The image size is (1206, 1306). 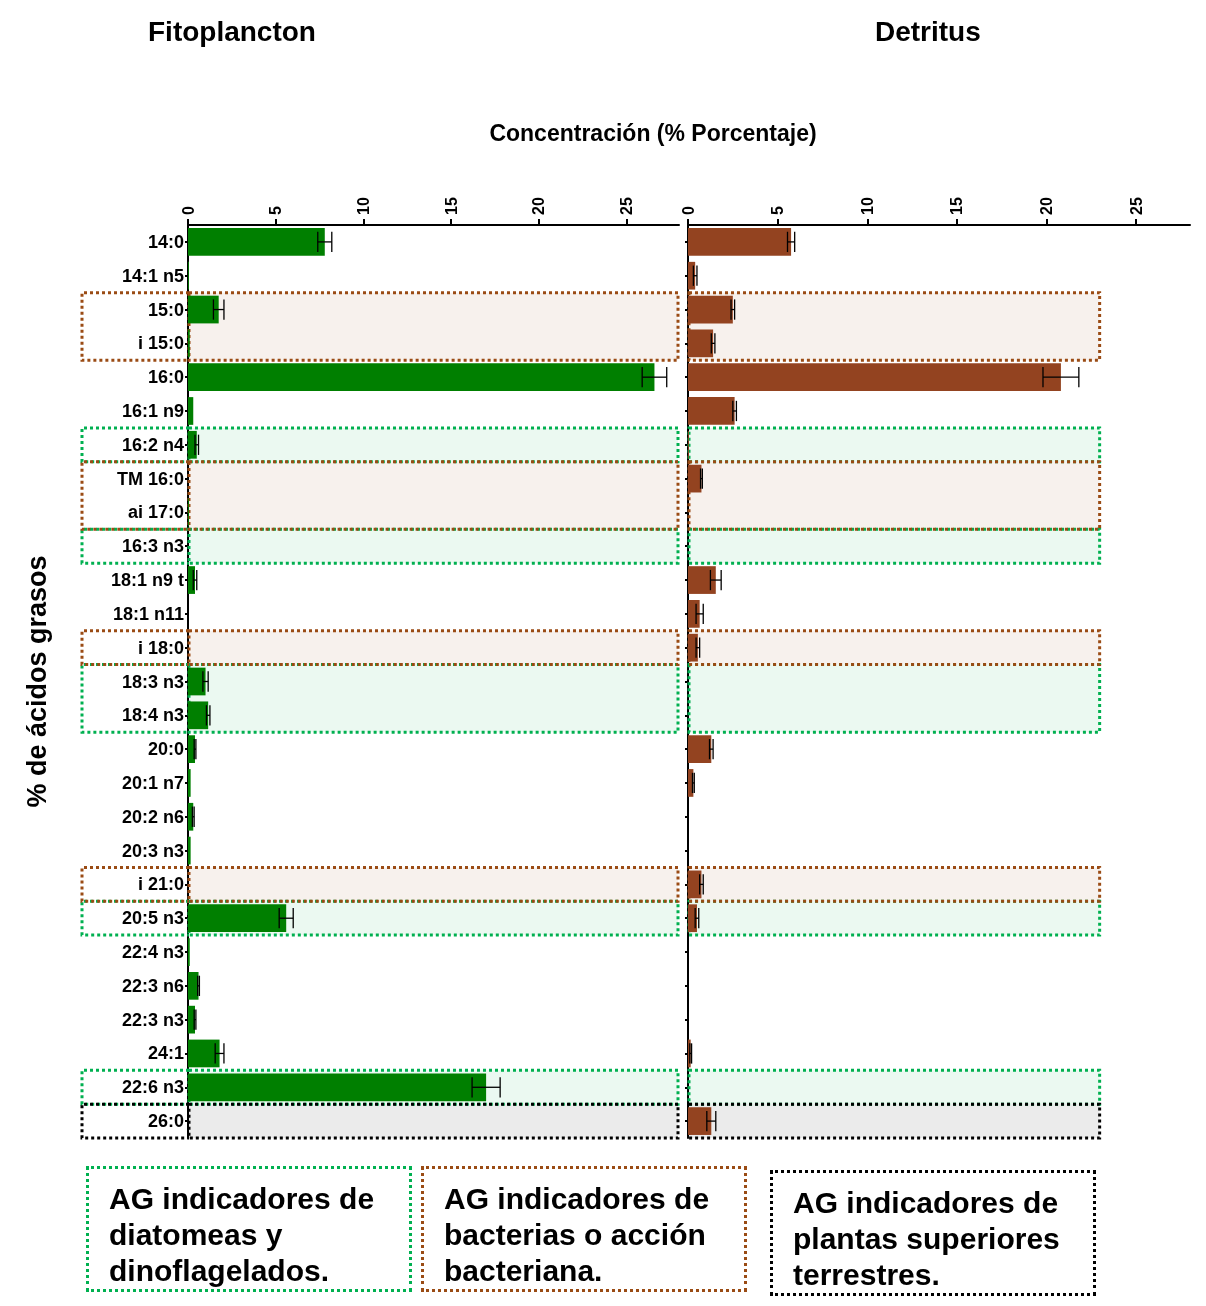 What do you see at coordinates (232, 31) in the screenshot?
I see `chart-title: Fitoplancton` at bounding box center [232, 31].